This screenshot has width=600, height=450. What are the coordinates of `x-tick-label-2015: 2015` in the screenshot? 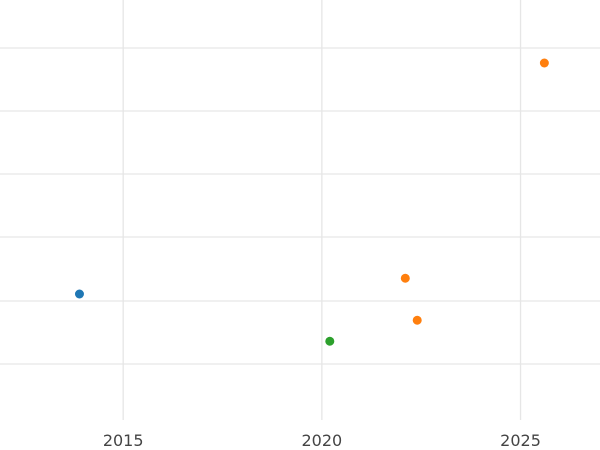 It's located at (123, 440).